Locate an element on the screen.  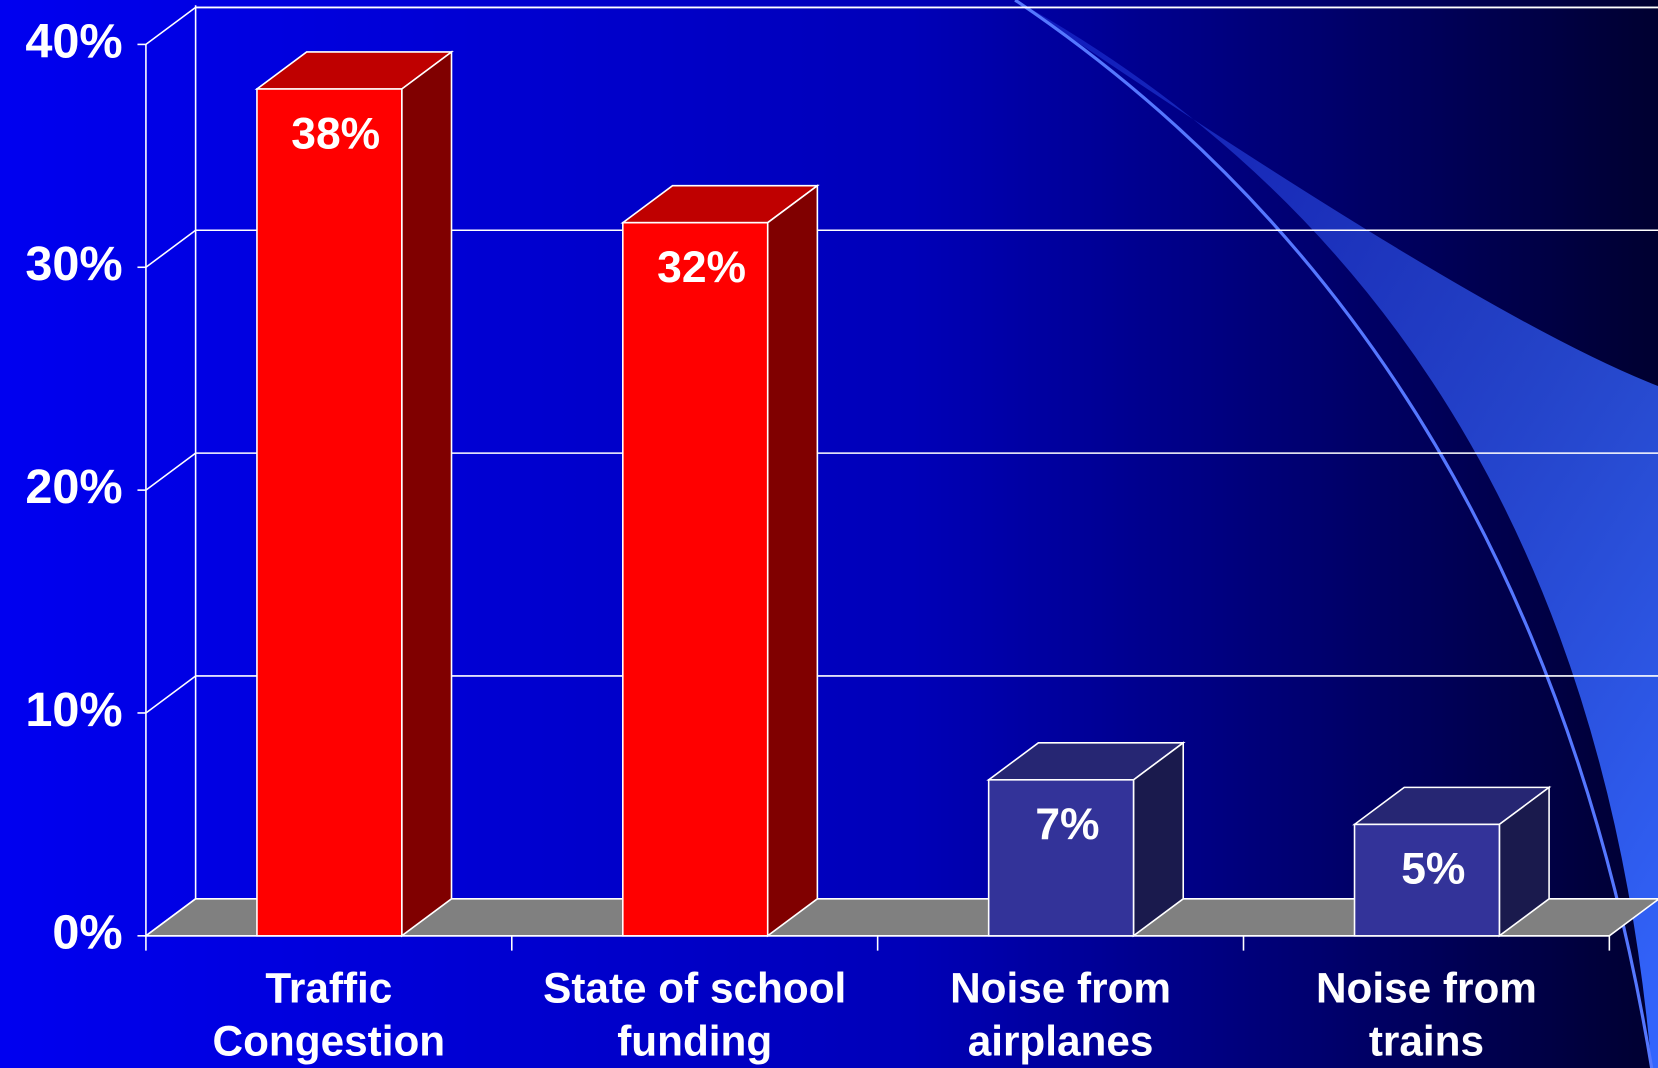
value-label: 32% is located at coordinates (701, 267).